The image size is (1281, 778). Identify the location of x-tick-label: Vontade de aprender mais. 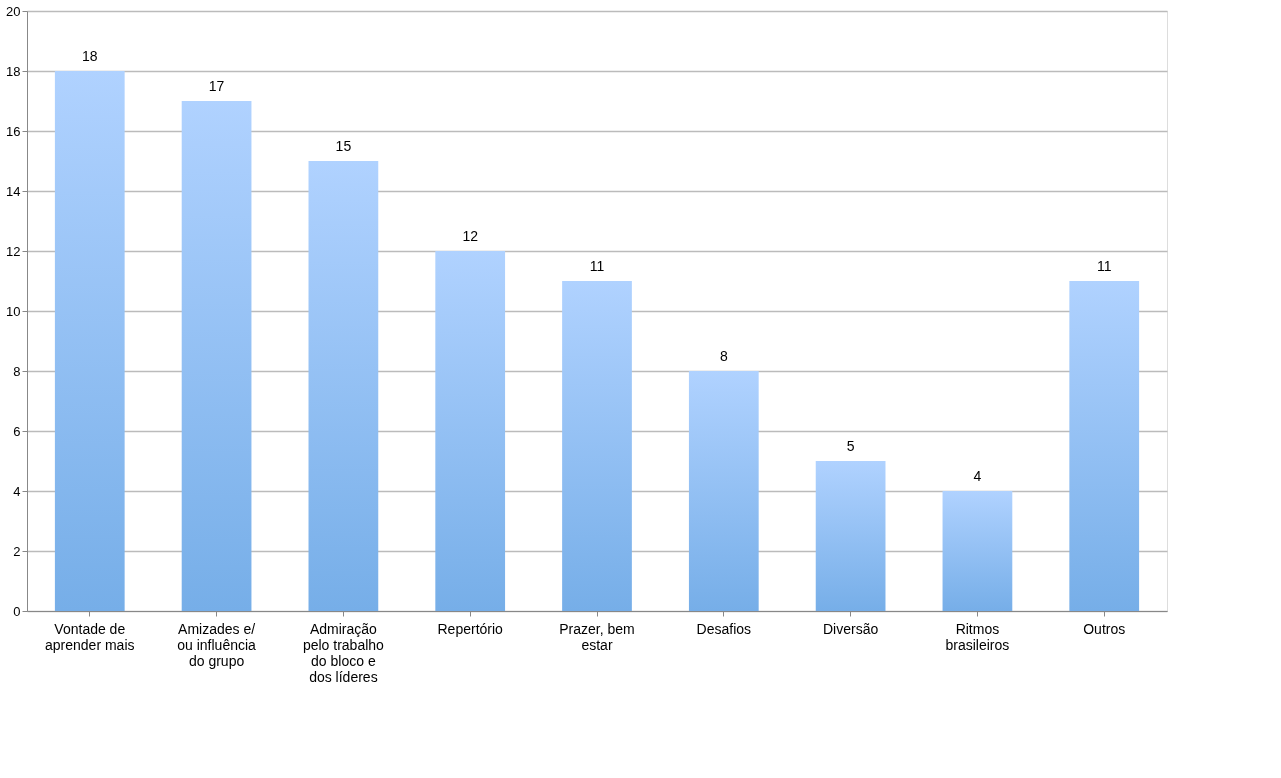
(90, 636).